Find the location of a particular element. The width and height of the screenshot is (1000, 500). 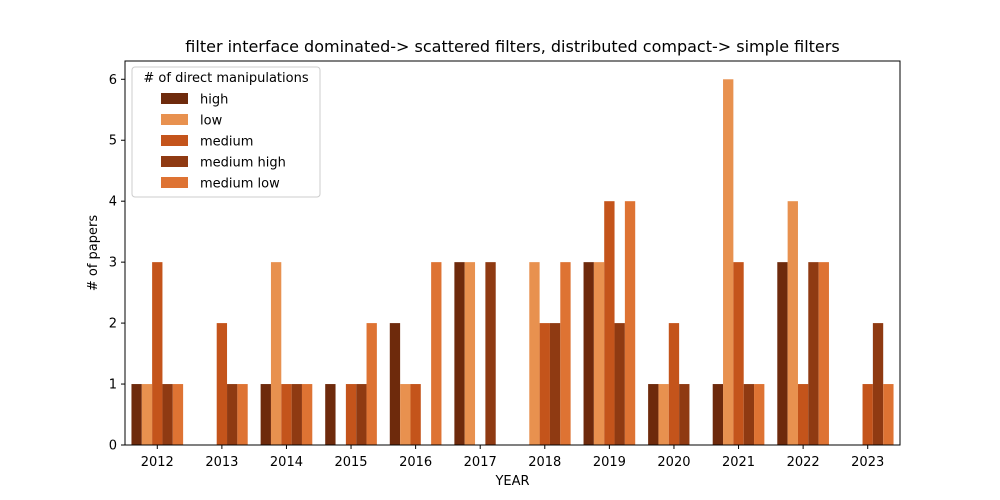

bar-medium-2022 is located at coordinates (803, 414).